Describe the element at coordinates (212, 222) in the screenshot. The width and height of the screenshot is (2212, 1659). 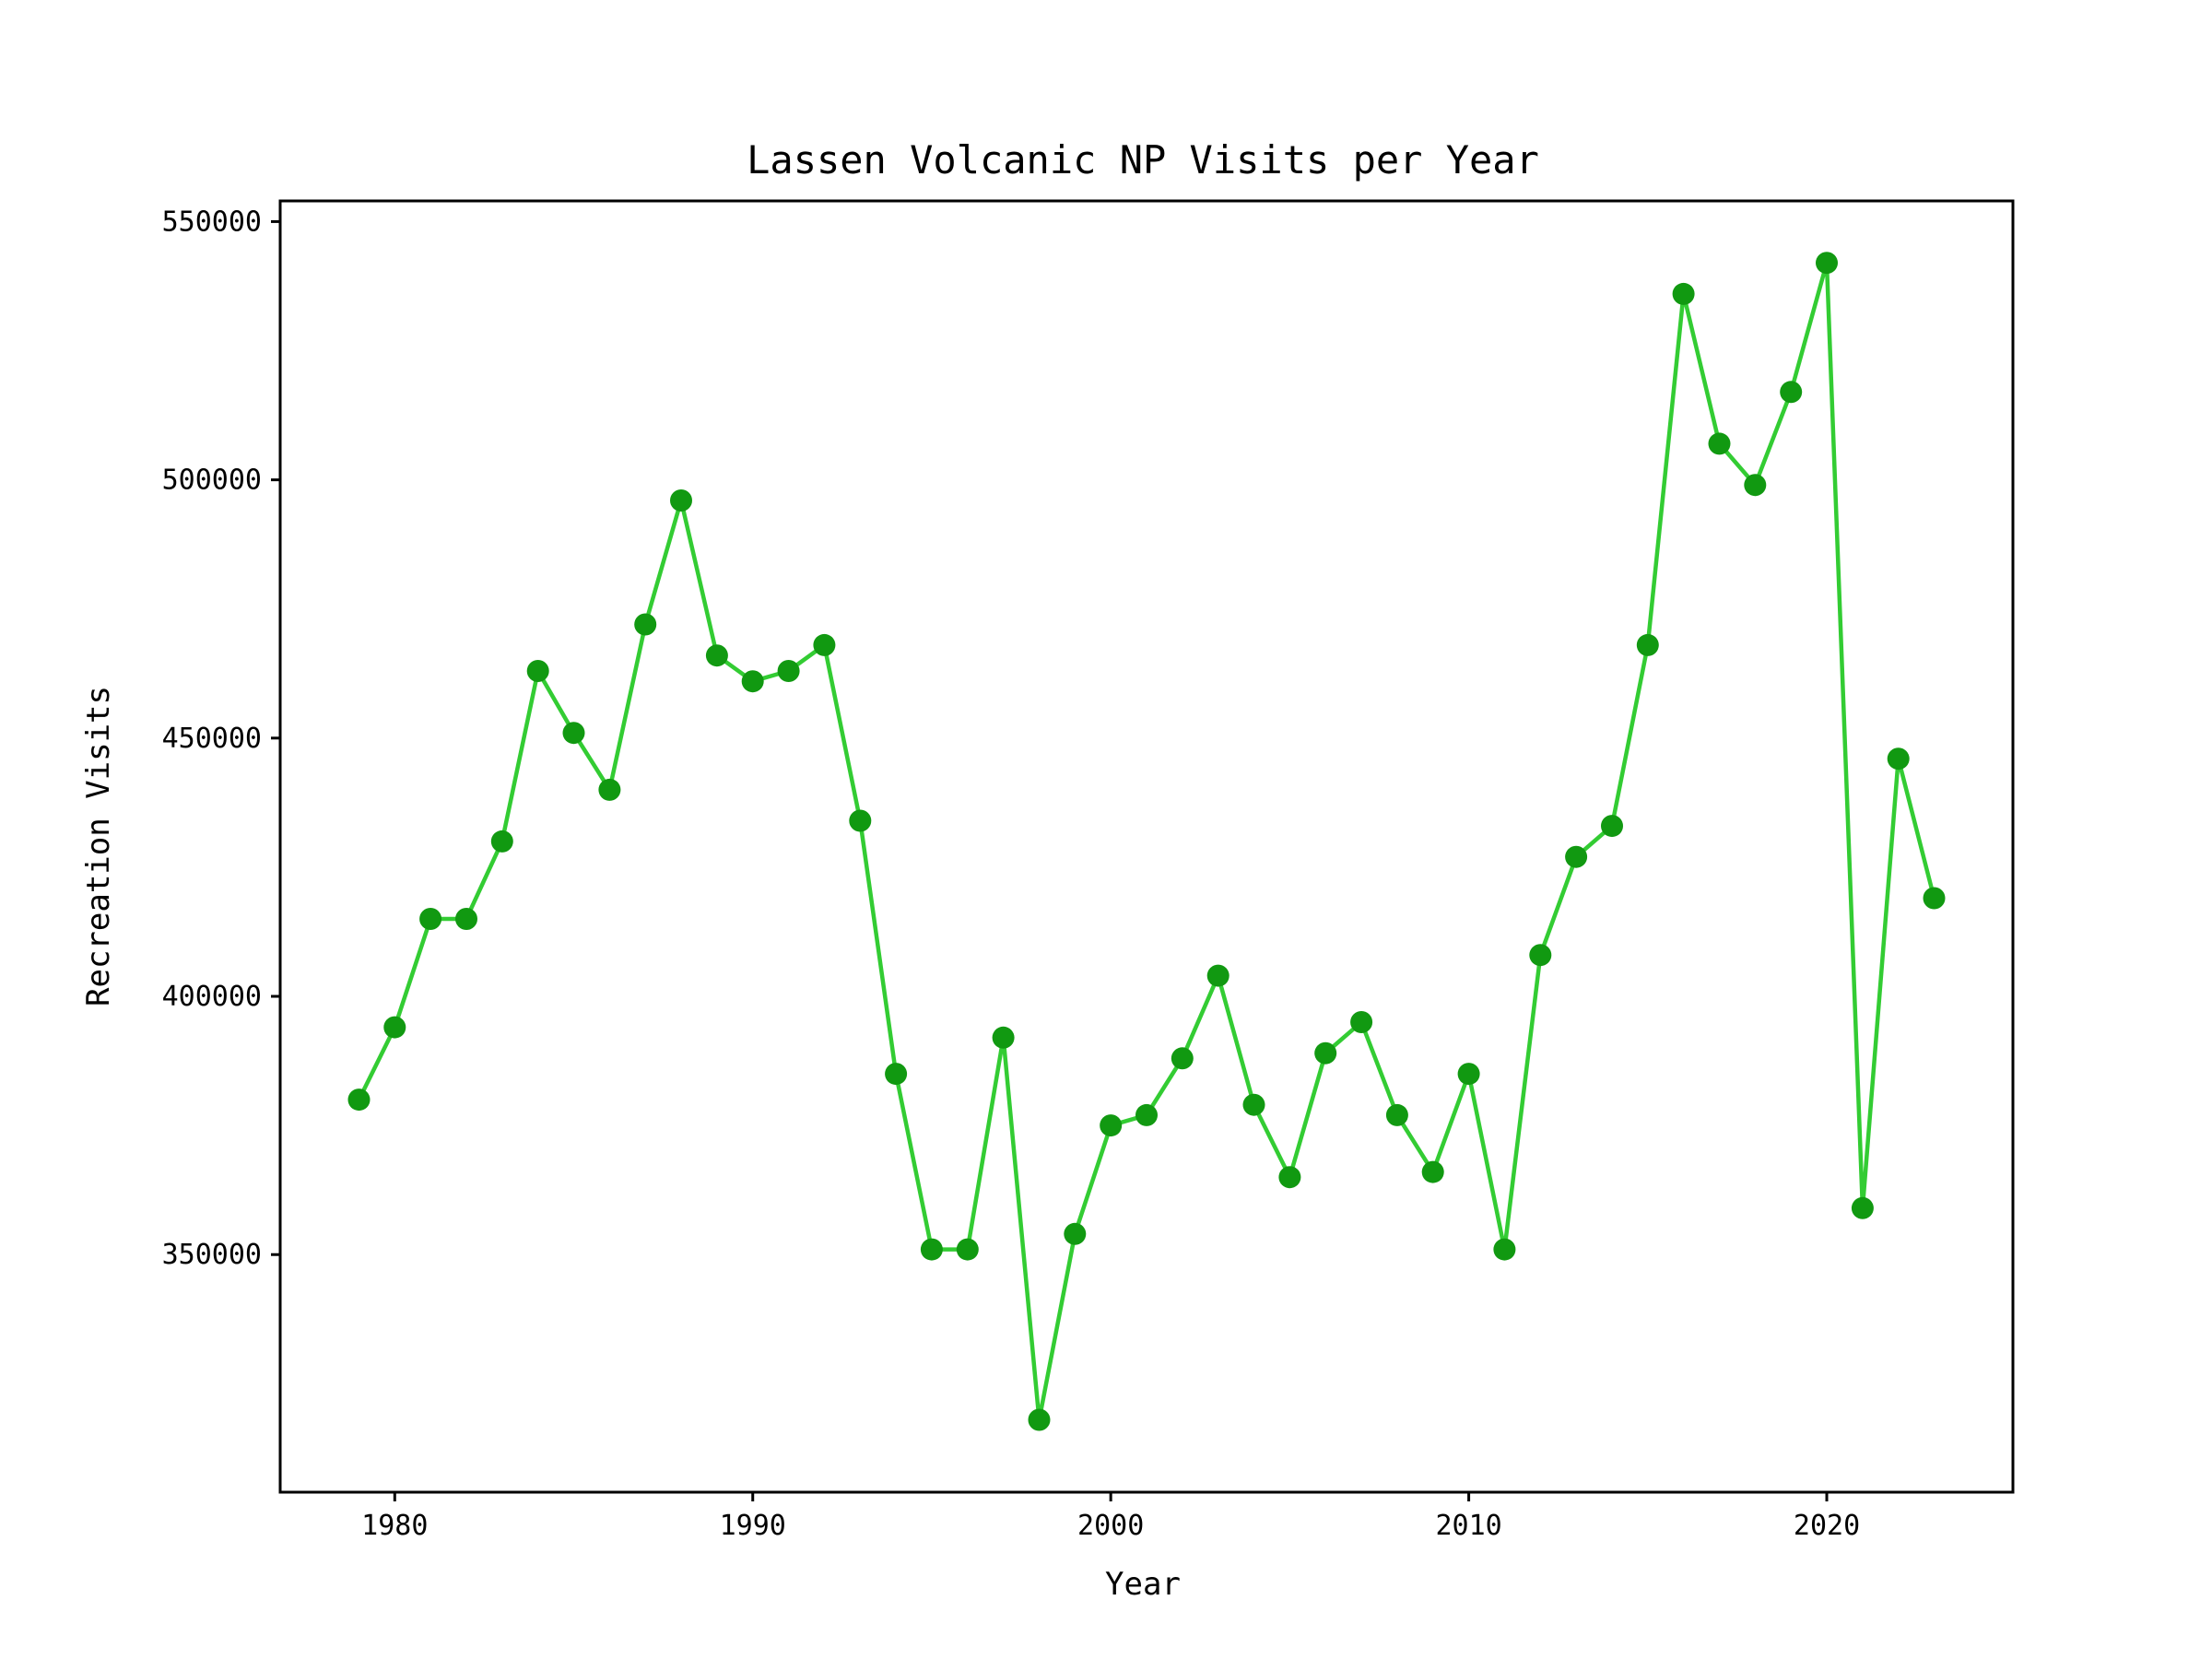
I see `y-tick-label: 550000` at that location.